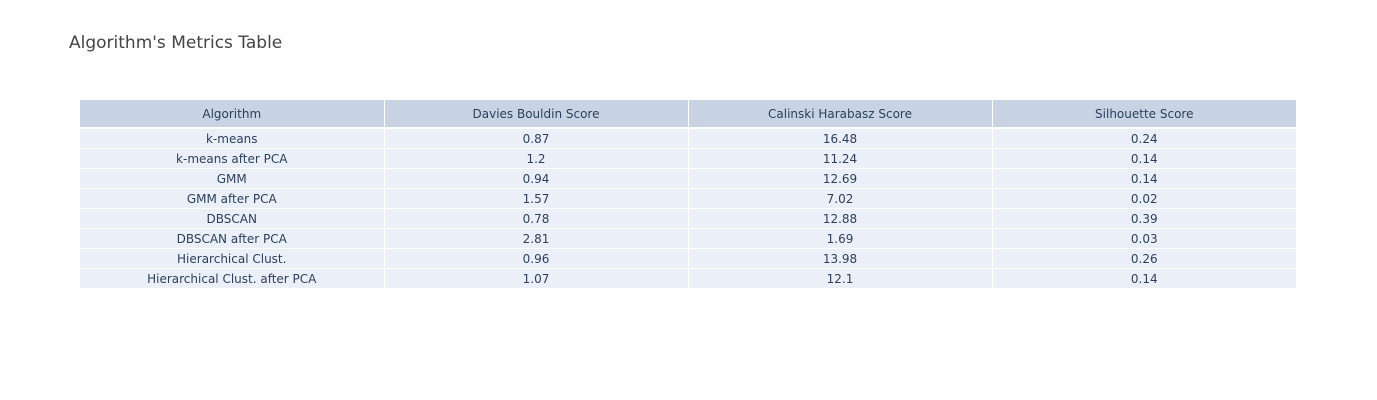 The height and width of the screenshot is (400, 1377). I want to click on metric-cell: 0.78, so click(536, 218).